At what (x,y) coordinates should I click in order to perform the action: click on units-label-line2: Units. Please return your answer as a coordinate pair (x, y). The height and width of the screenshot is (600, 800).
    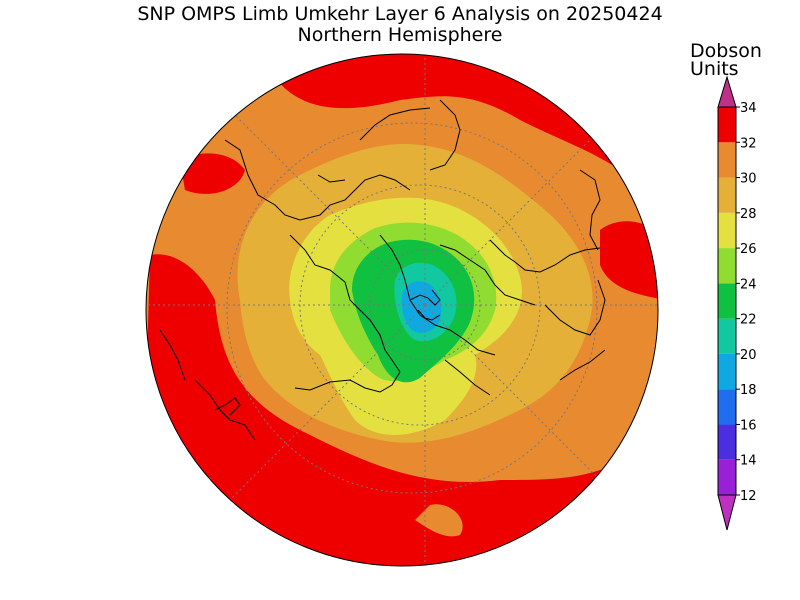
    Looking at the image, I should click on (714, 69).